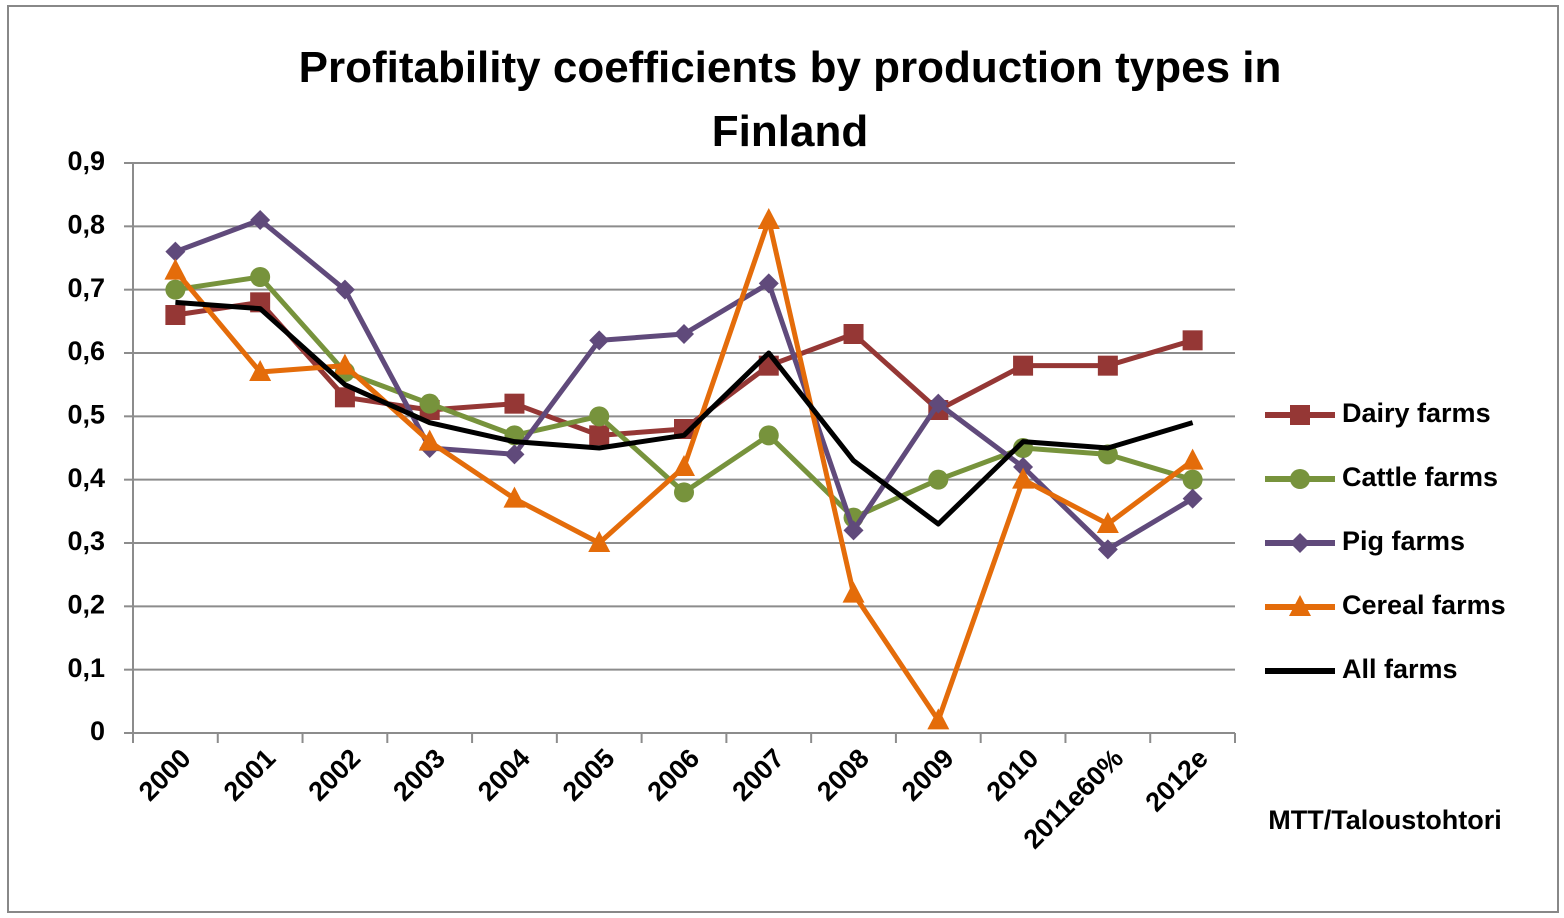  What do you see at coordinates (86, 414) in the screenshot?
I see `y-tick-label: 0,5` at bounding box center [86, 414].